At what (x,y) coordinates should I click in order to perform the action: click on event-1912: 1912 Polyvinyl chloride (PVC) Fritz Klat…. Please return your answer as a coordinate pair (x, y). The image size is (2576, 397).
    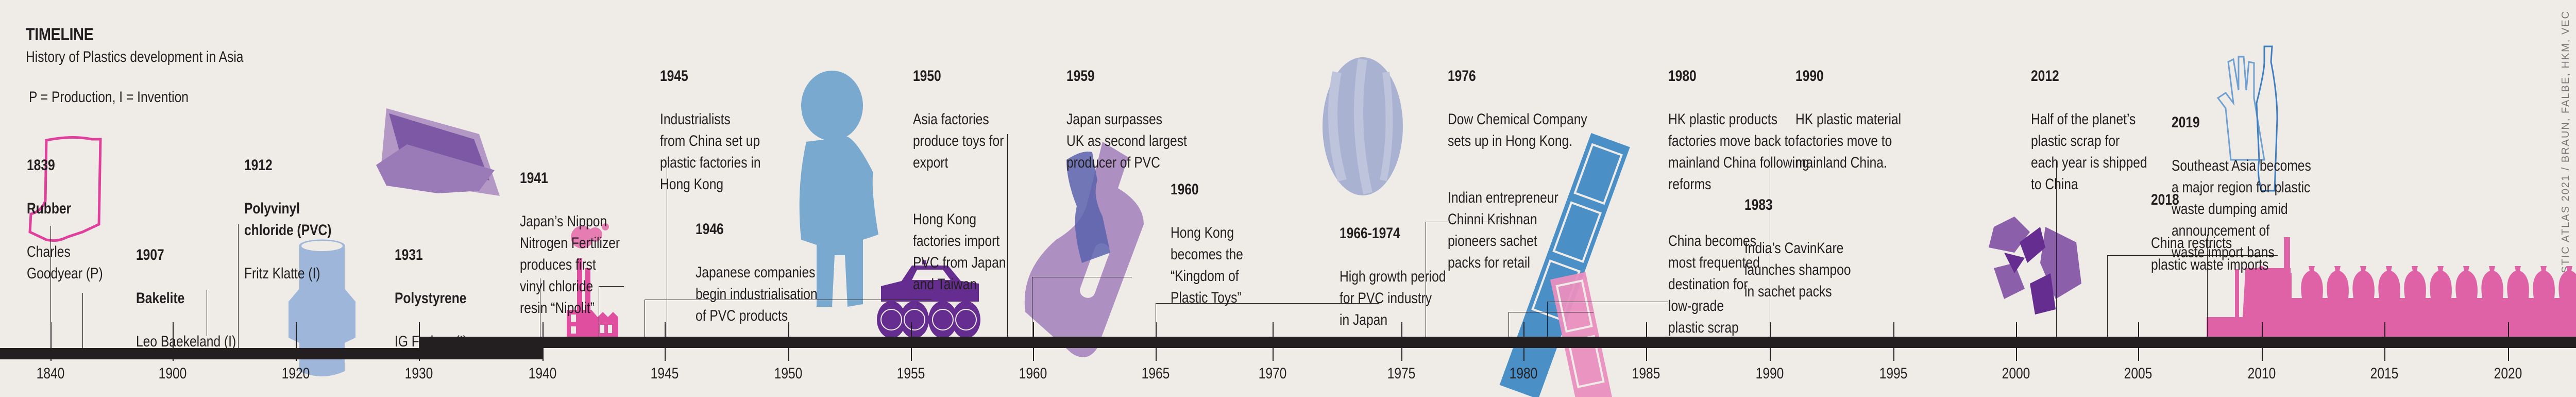
    Looking at the image, I should click on (287, 219).